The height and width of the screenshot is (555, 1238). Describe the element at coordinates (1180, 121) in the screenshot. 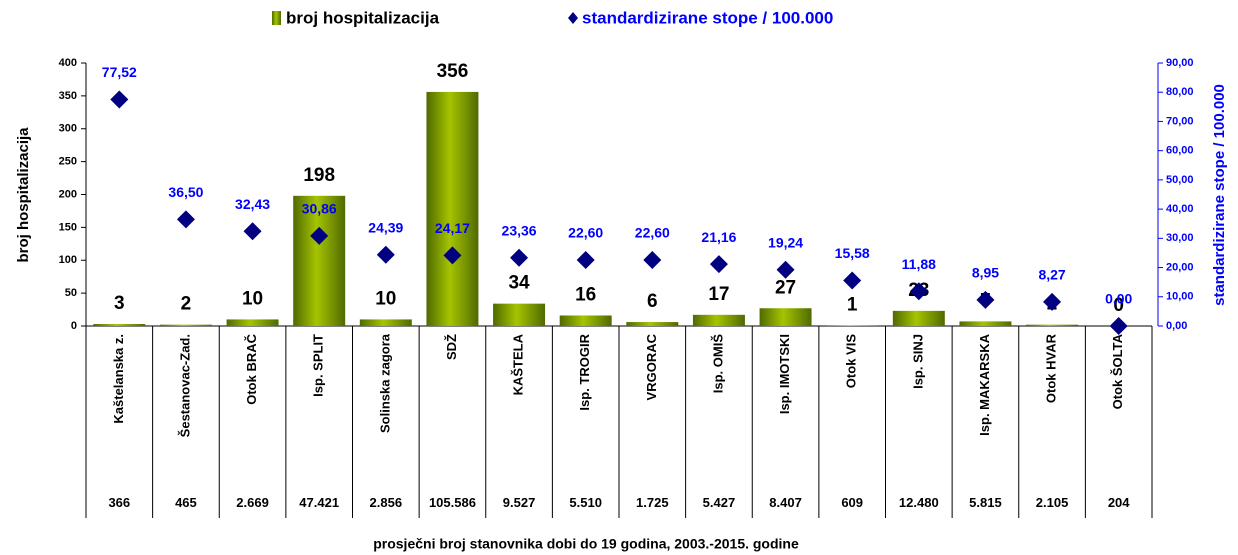

I see `y2-tick-label: 70,00` at that location.